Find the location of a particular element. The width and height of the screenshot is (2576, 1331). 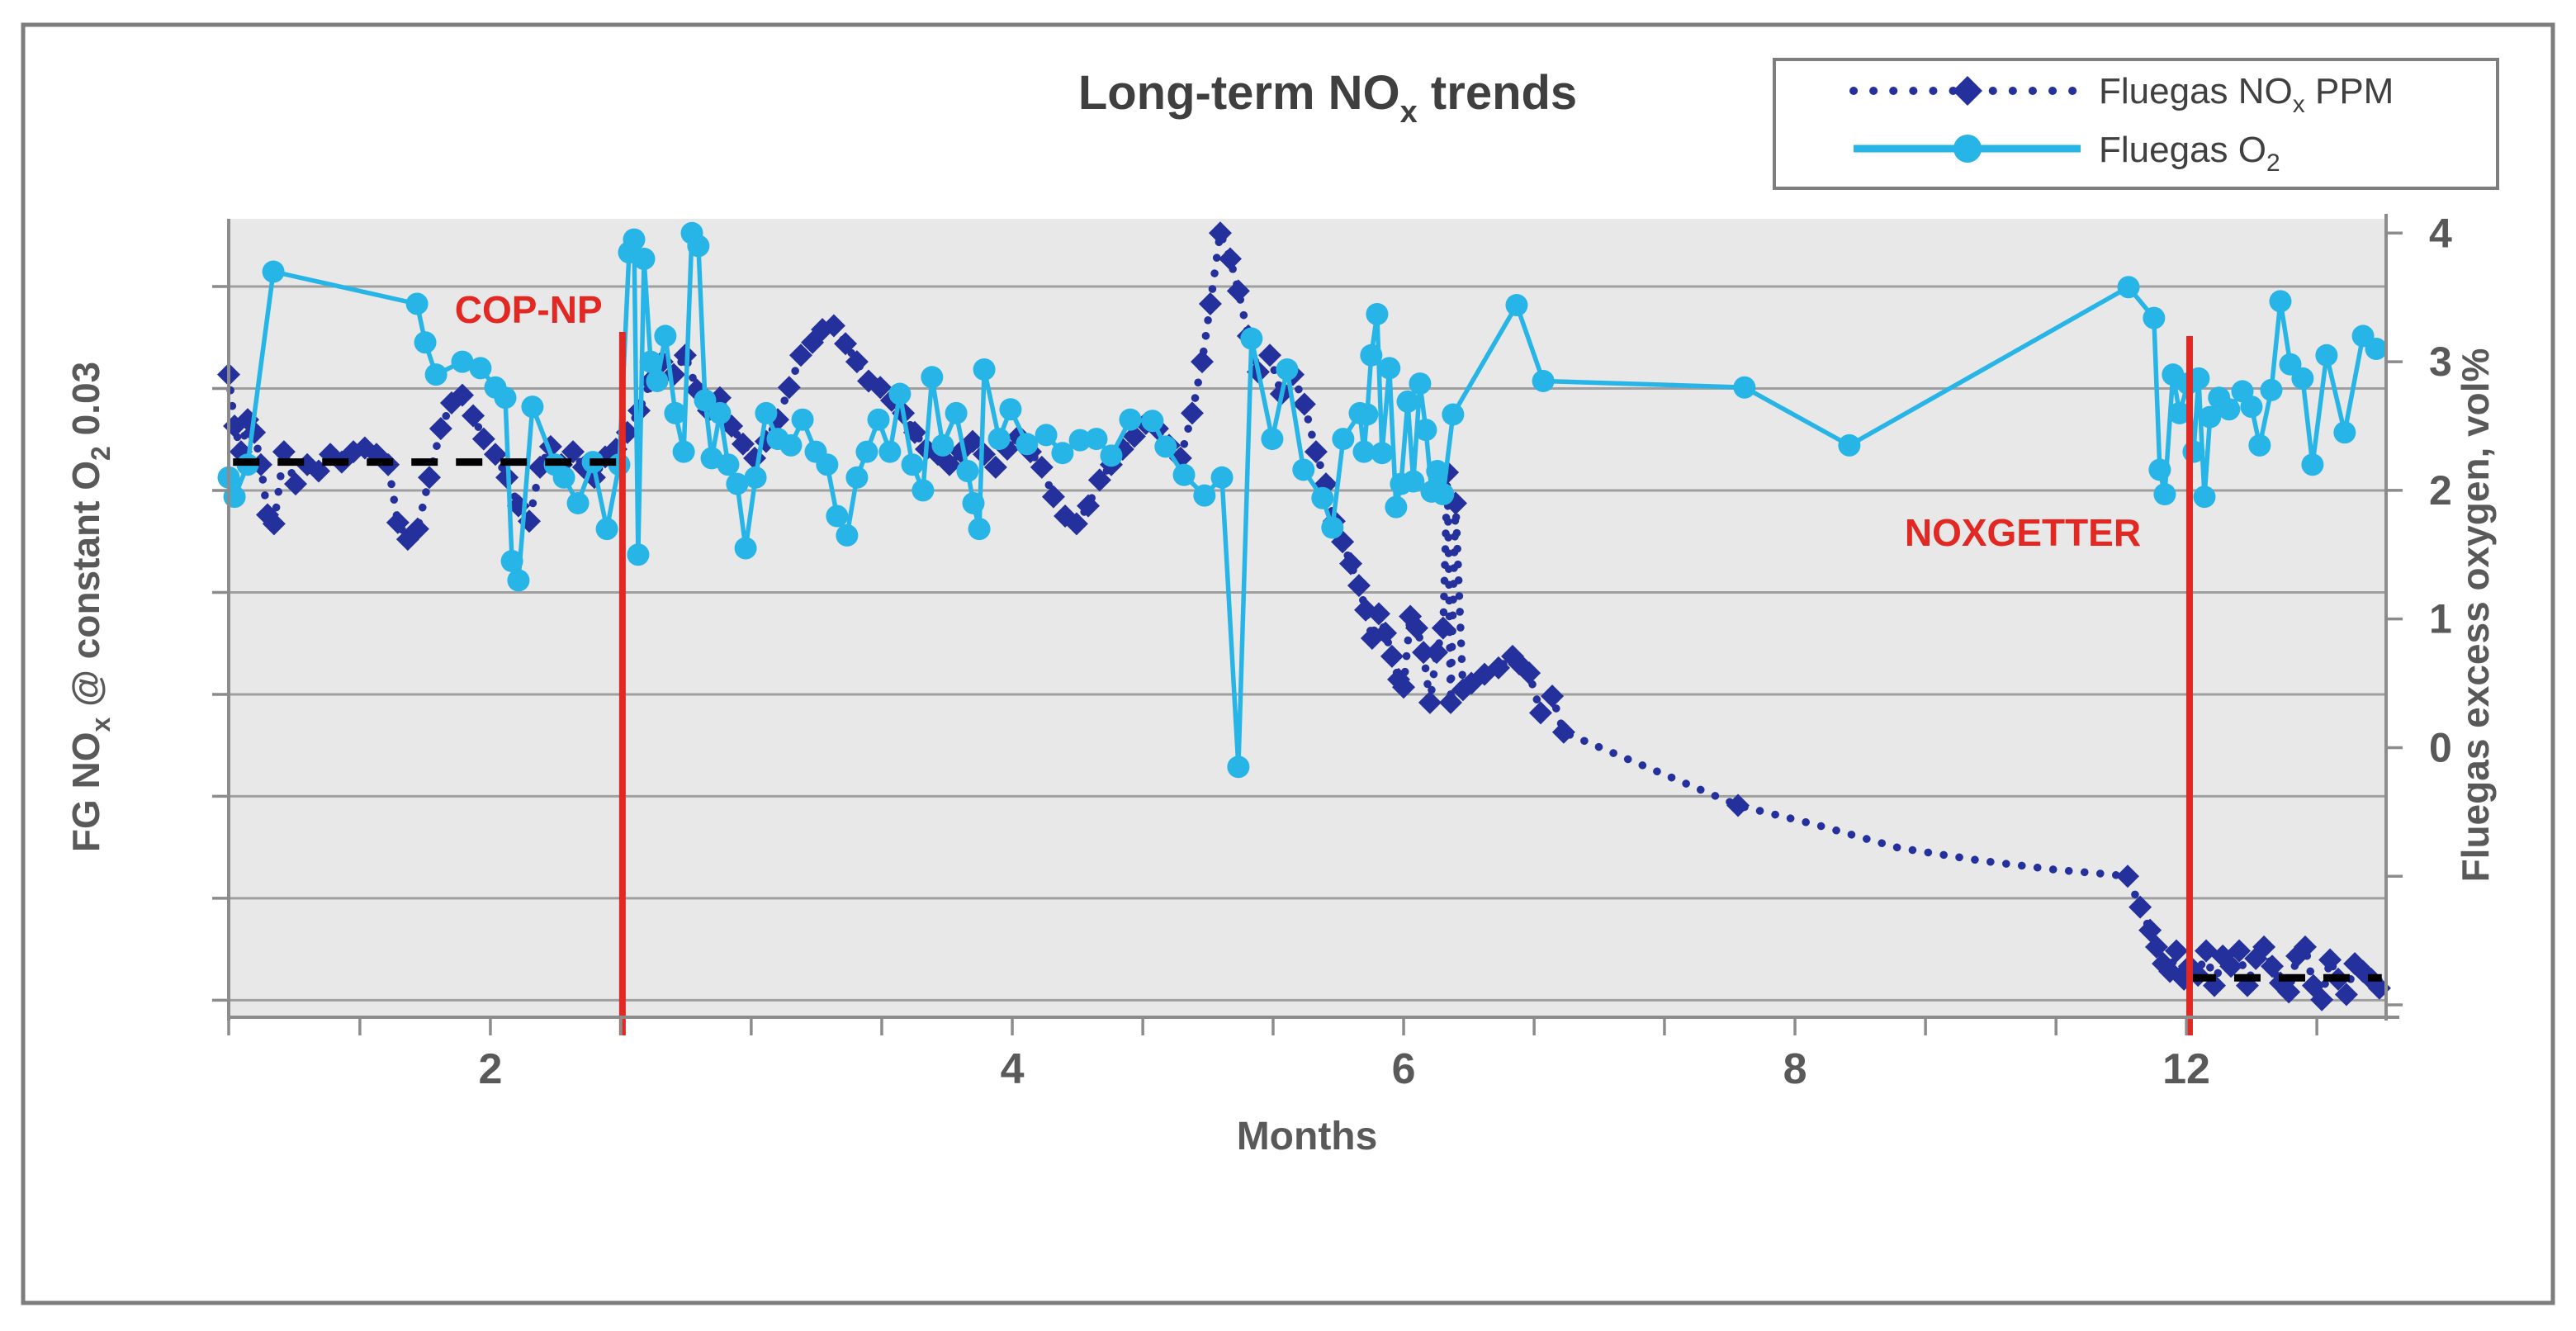

left-axis-title-subscript: 2 is located at coordinates (101, 454).